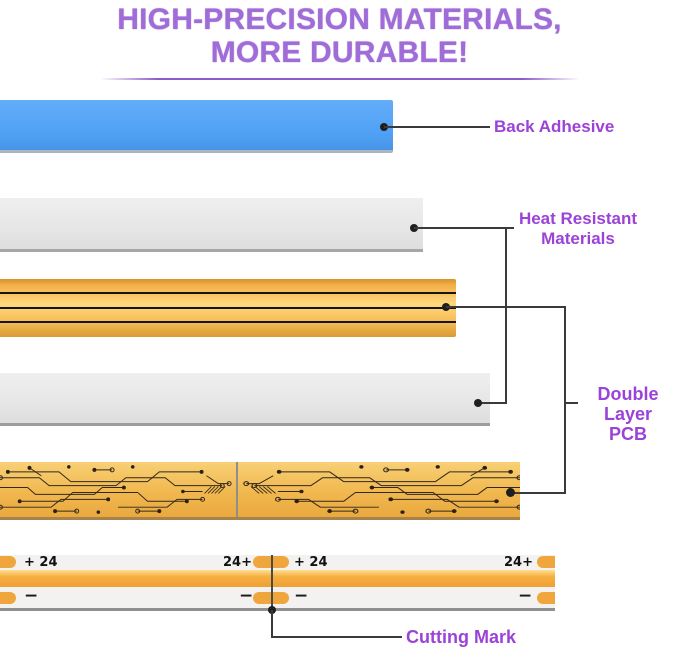  Describe the element at coordinates (245, 399) in the screenshot. I see `heat-resistant-layer-bottom` at that location.